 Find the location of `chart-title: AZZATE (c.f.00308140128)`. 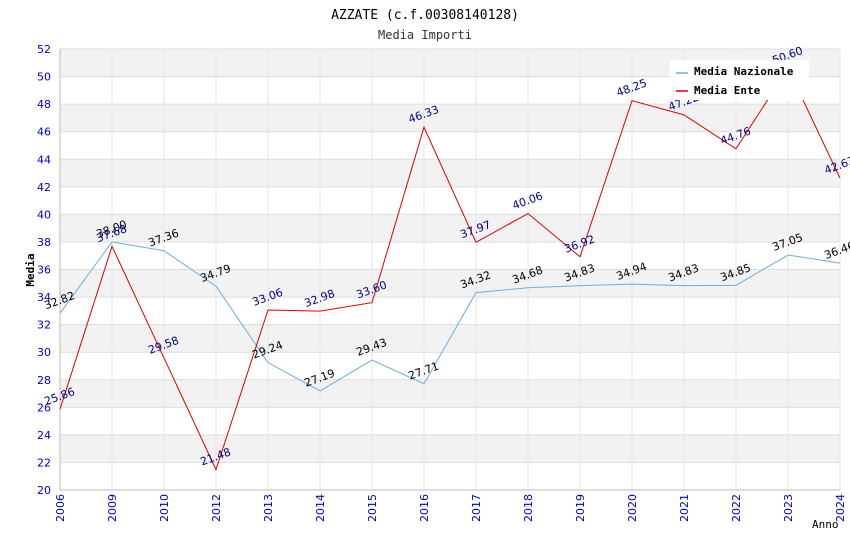

chart-title: AZZATE (c.f.00308140128) is located at coordinates (425, 15).